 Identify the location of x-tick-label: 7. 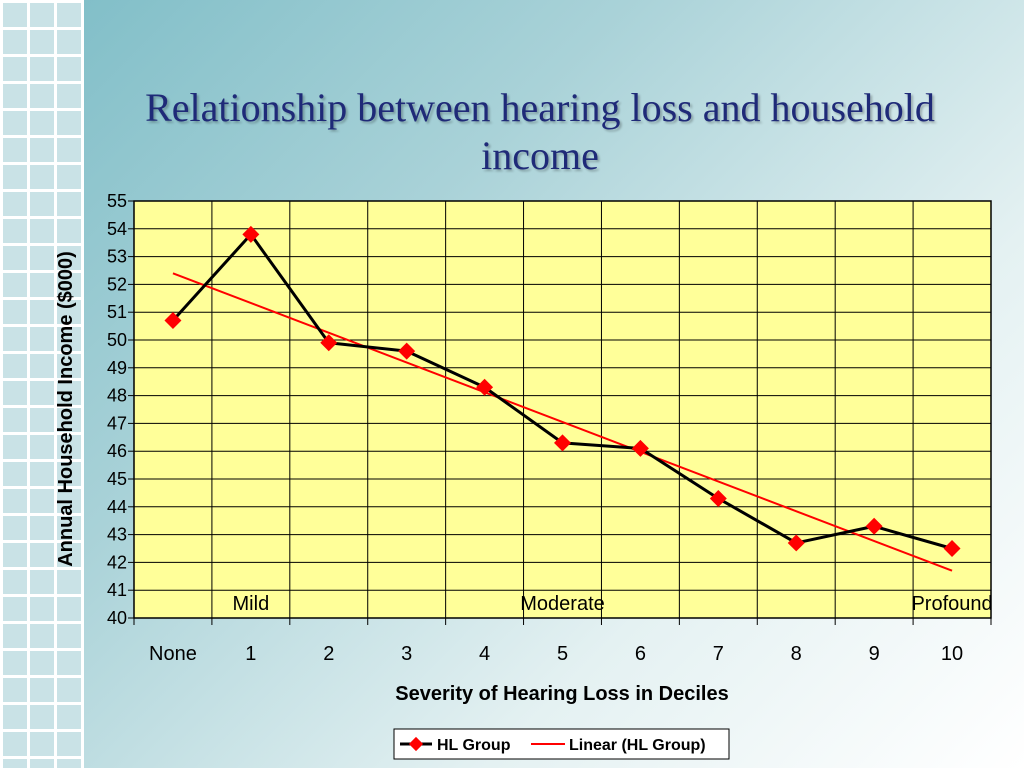
(718, 654).